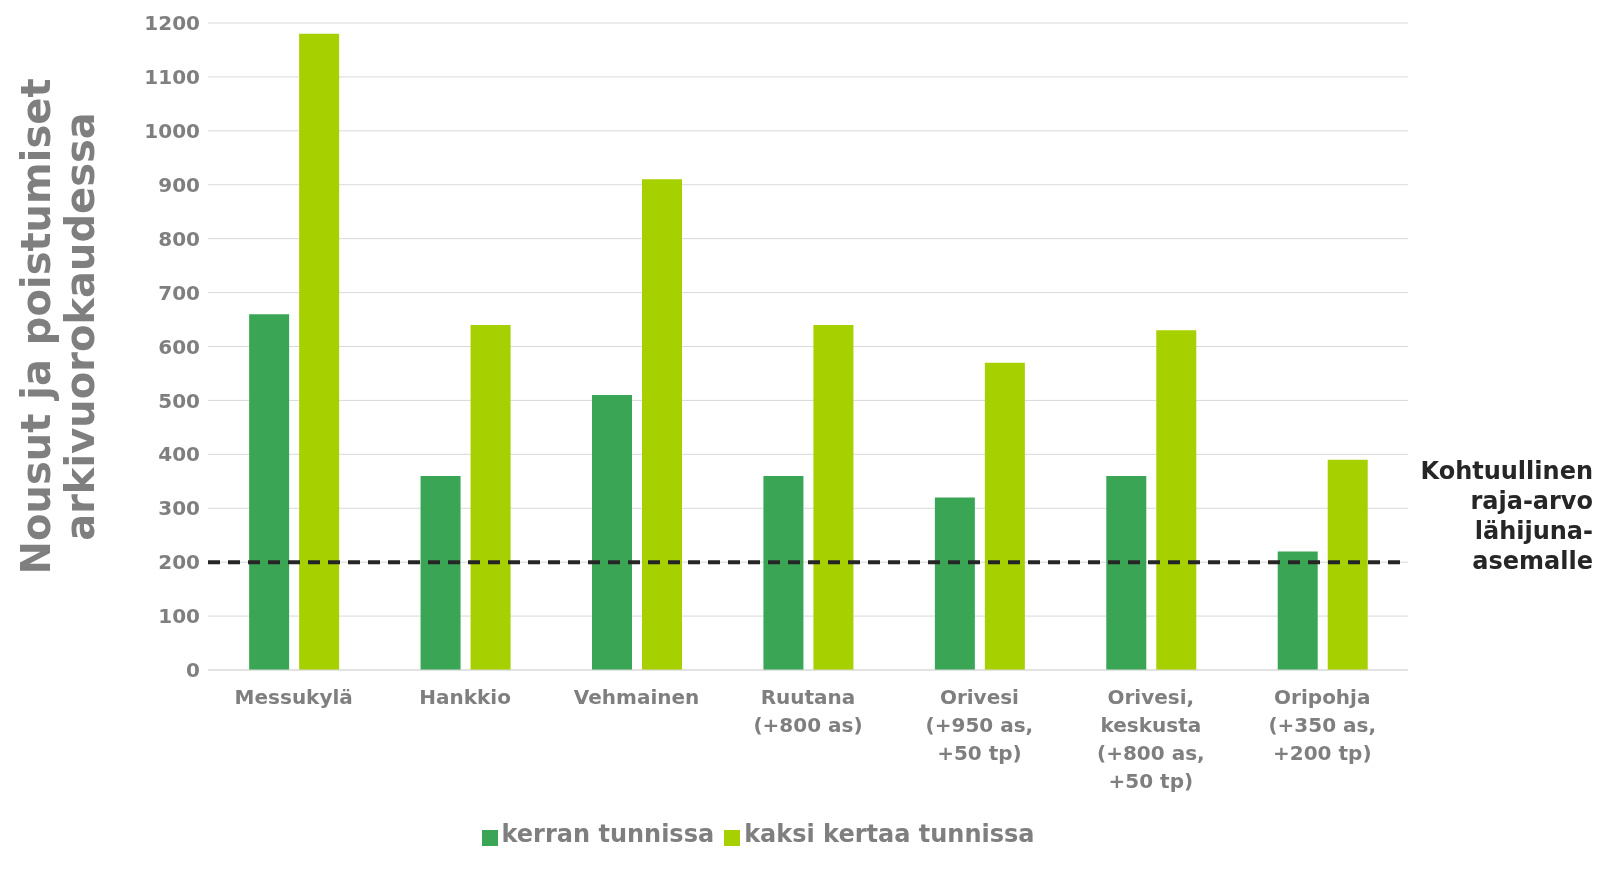  I want to click on x-tick-label: Vehmainen, so click(636, 697).